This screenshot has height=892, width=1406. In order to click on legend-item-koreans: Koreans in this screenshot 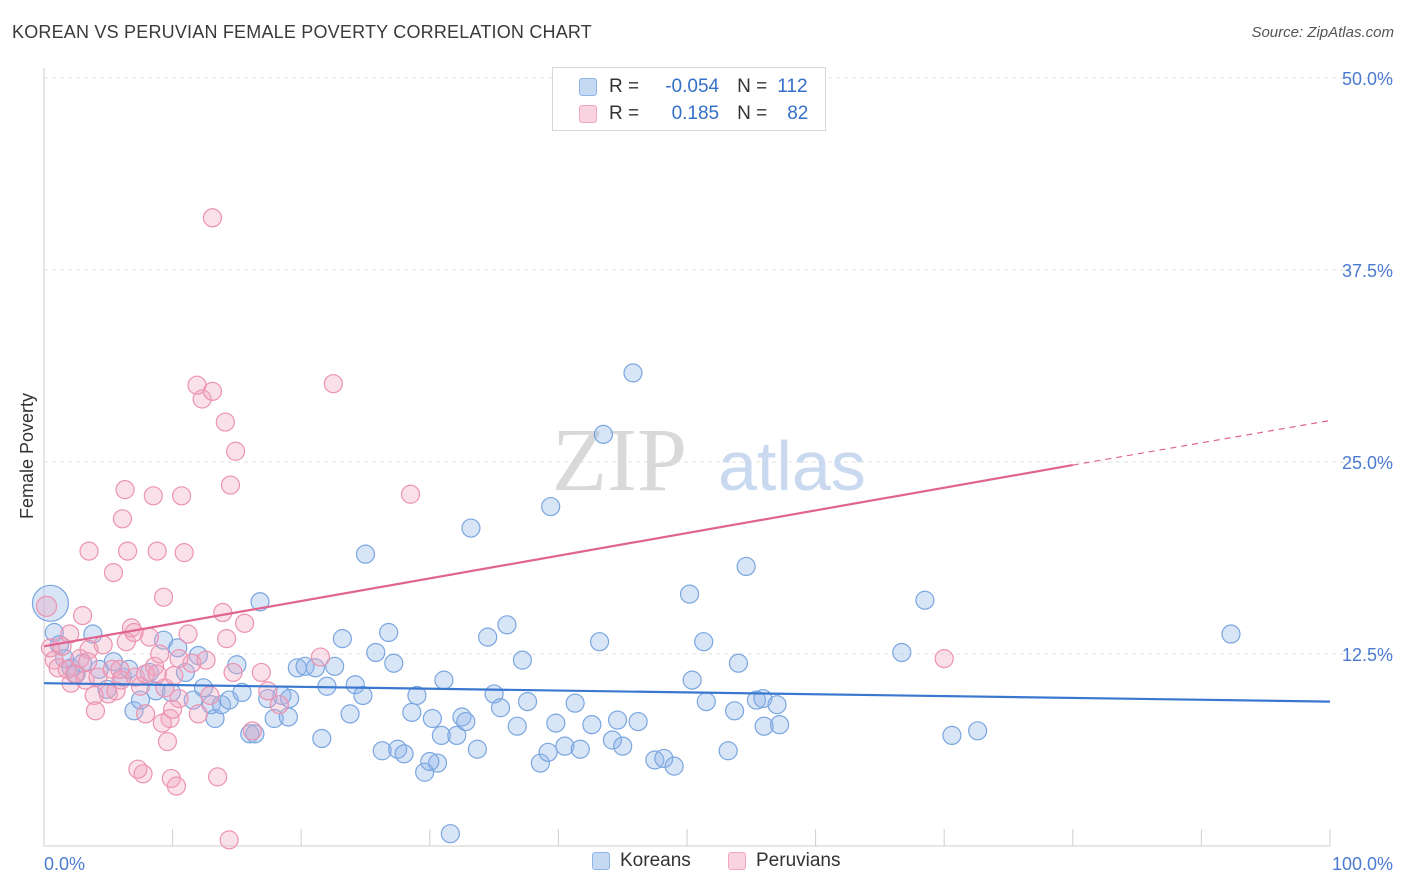, I will do `click(641, 861)`.